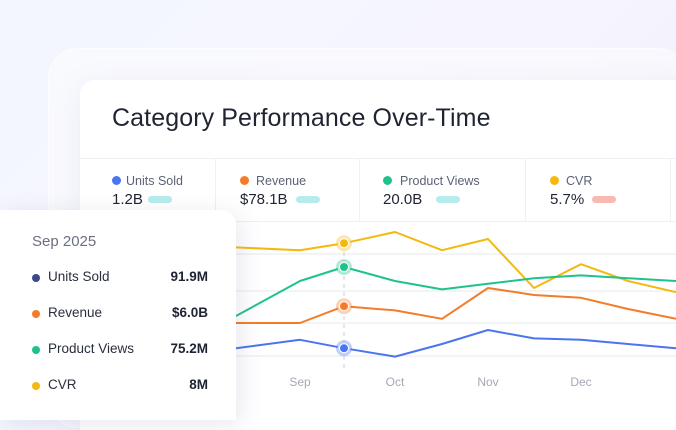  I want to click on tooltip-row-cvr: CVR 8M, so click(120, 386).